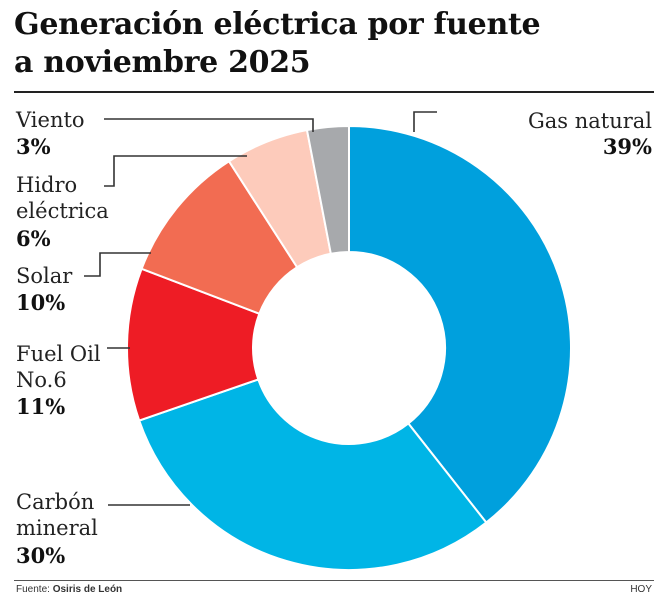 Image resolution: width=666 pixels, height=606 pixels. What do you see at coordinates (334, 92) in the screenshot?
I see `title-divider` at bounding box center [334, 92].